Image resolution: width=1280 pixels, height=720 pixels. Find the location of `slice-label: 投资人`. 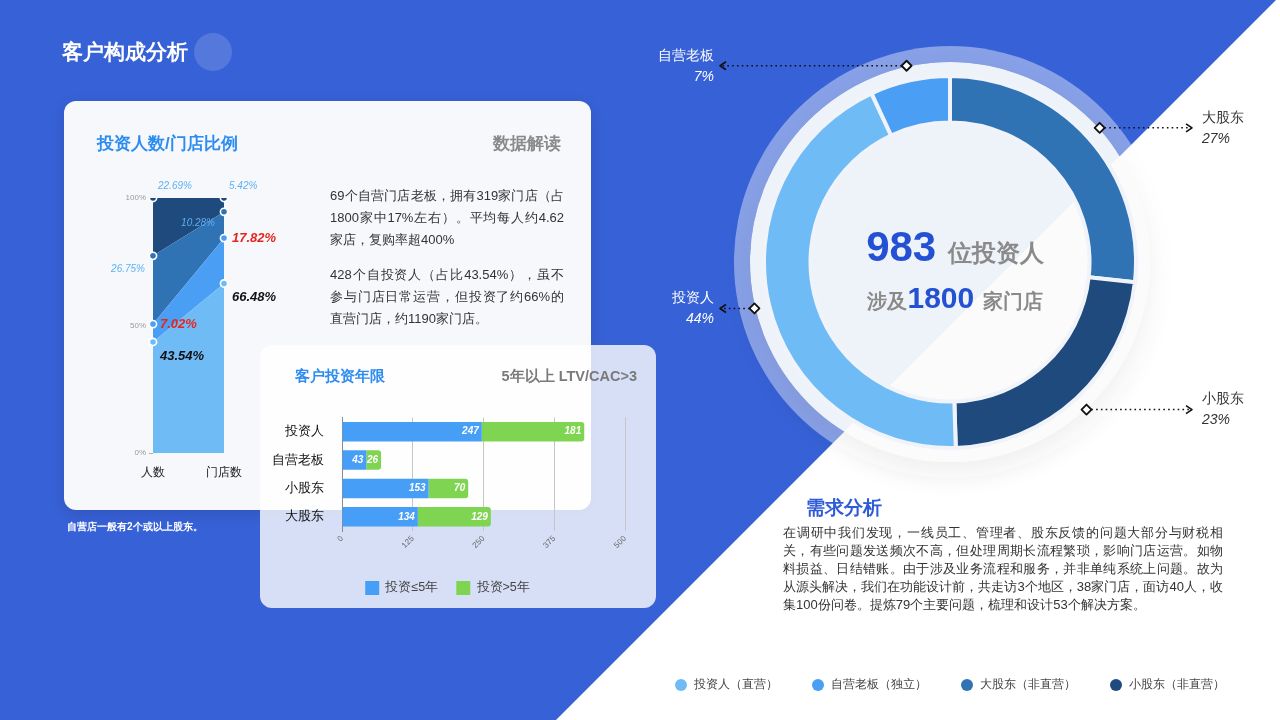

slice-label: 投资人 is located at coordinates (692, 297).